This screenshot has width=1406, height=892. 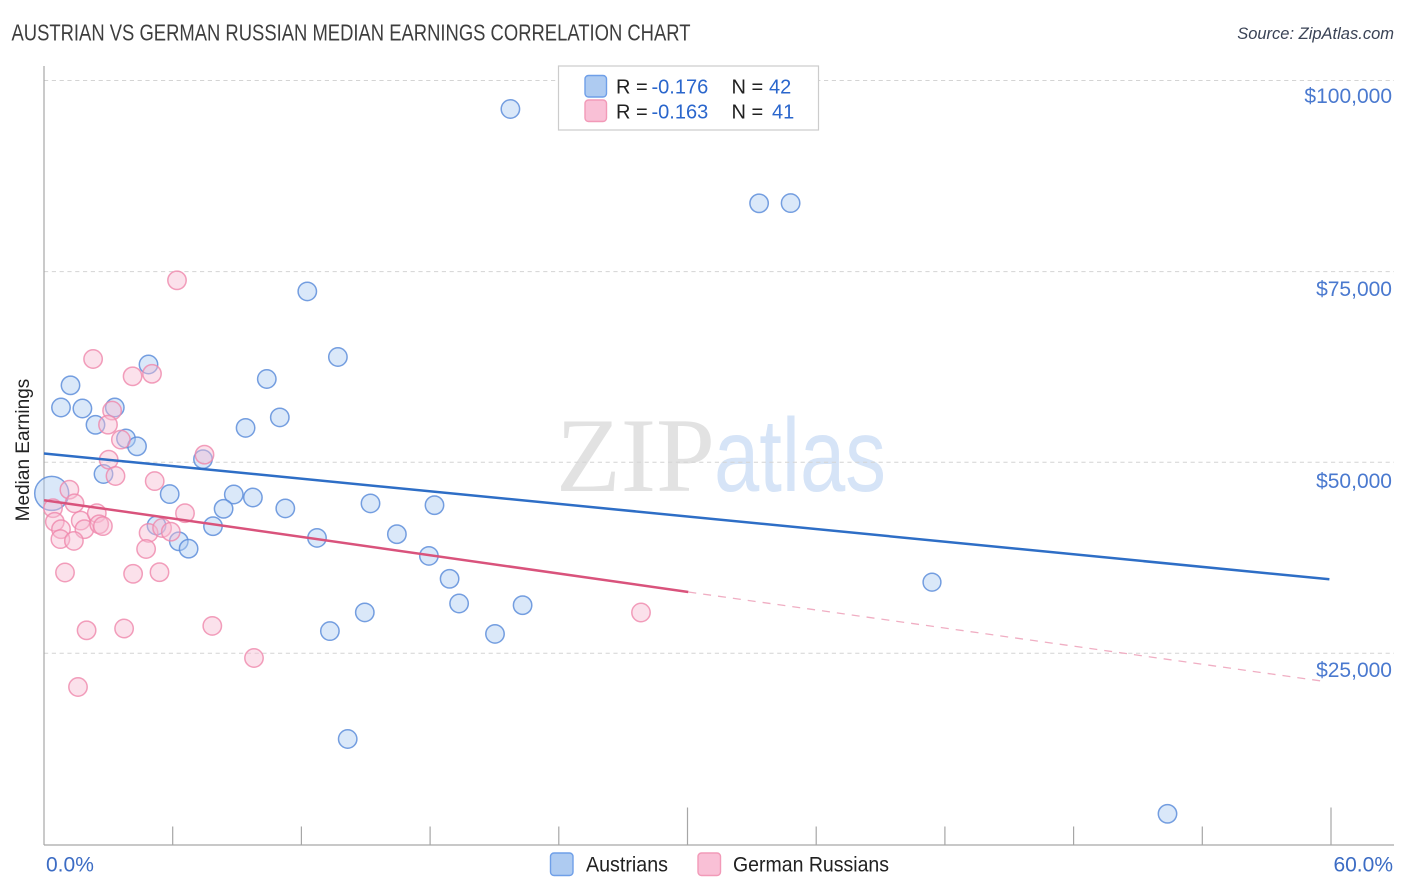 What do you see at coordinates (1315, 34) in the screenshot?
I see `svg-text: Source: ZipAtlas.com` at bounding box center [1315, 34].